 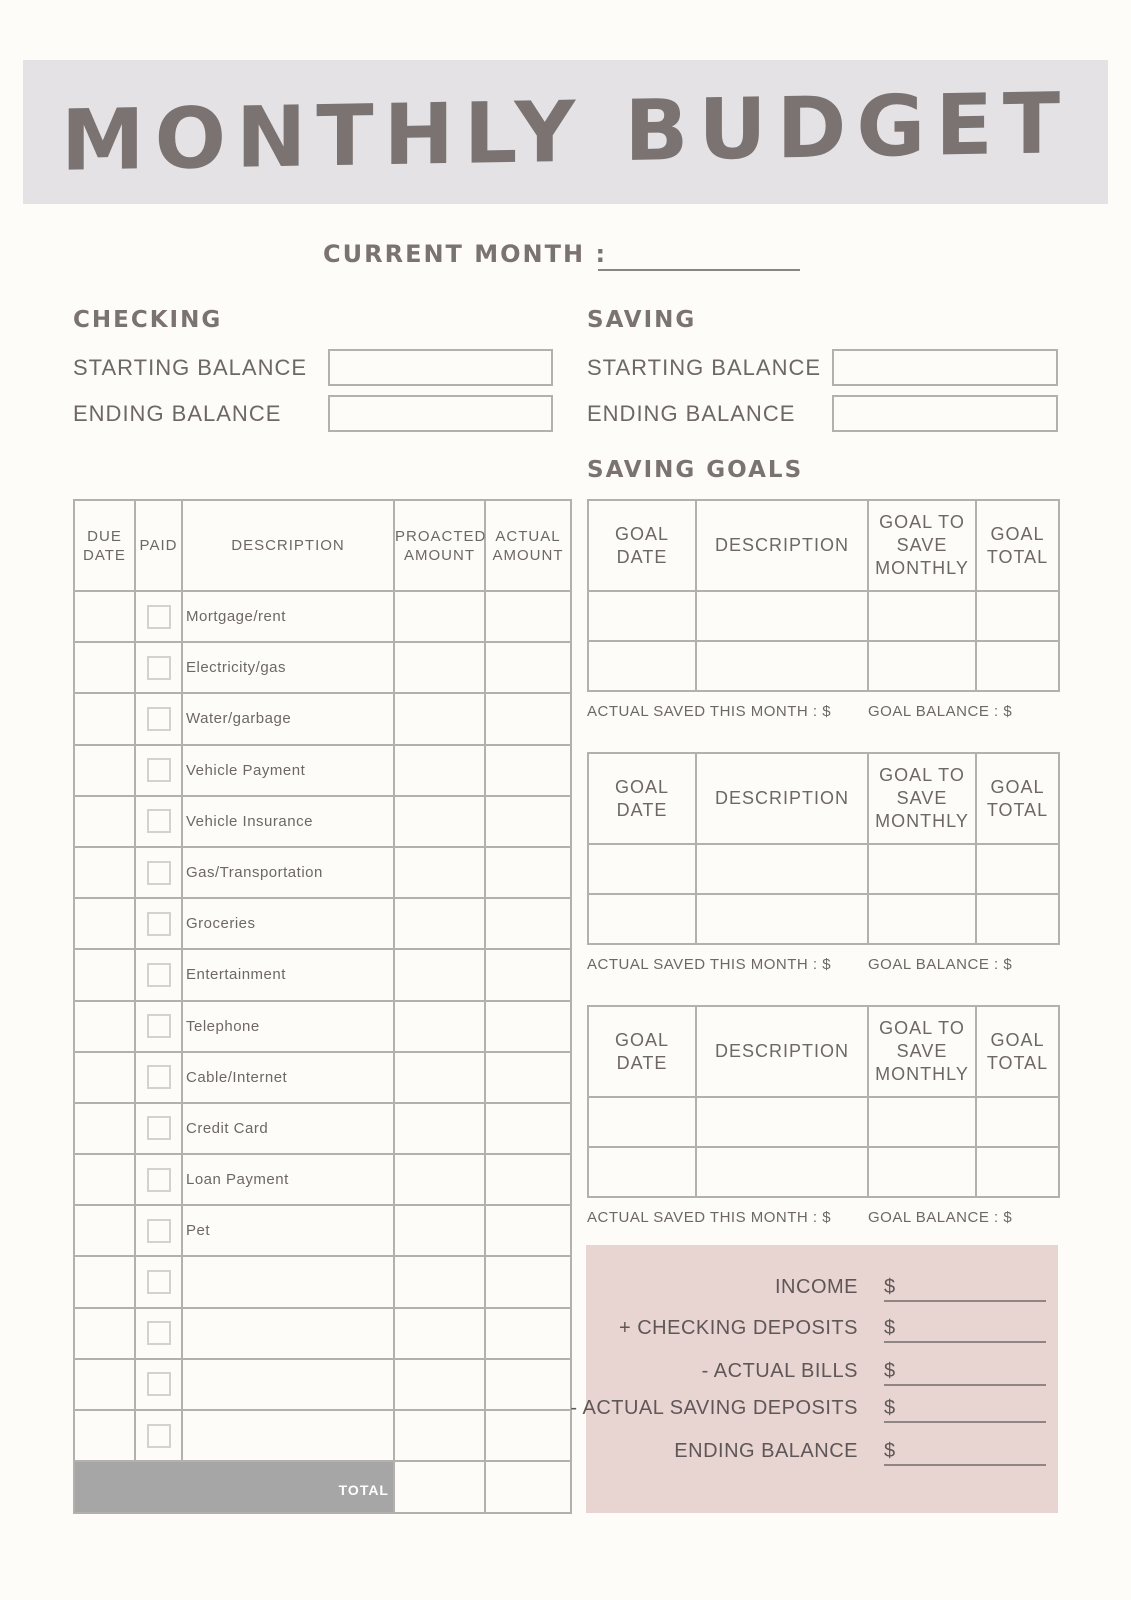 What do you see at coordinates (288, 668) in the screenshot?
I see `description-cell: Electricity/gas` at bounding box center [288, 668].